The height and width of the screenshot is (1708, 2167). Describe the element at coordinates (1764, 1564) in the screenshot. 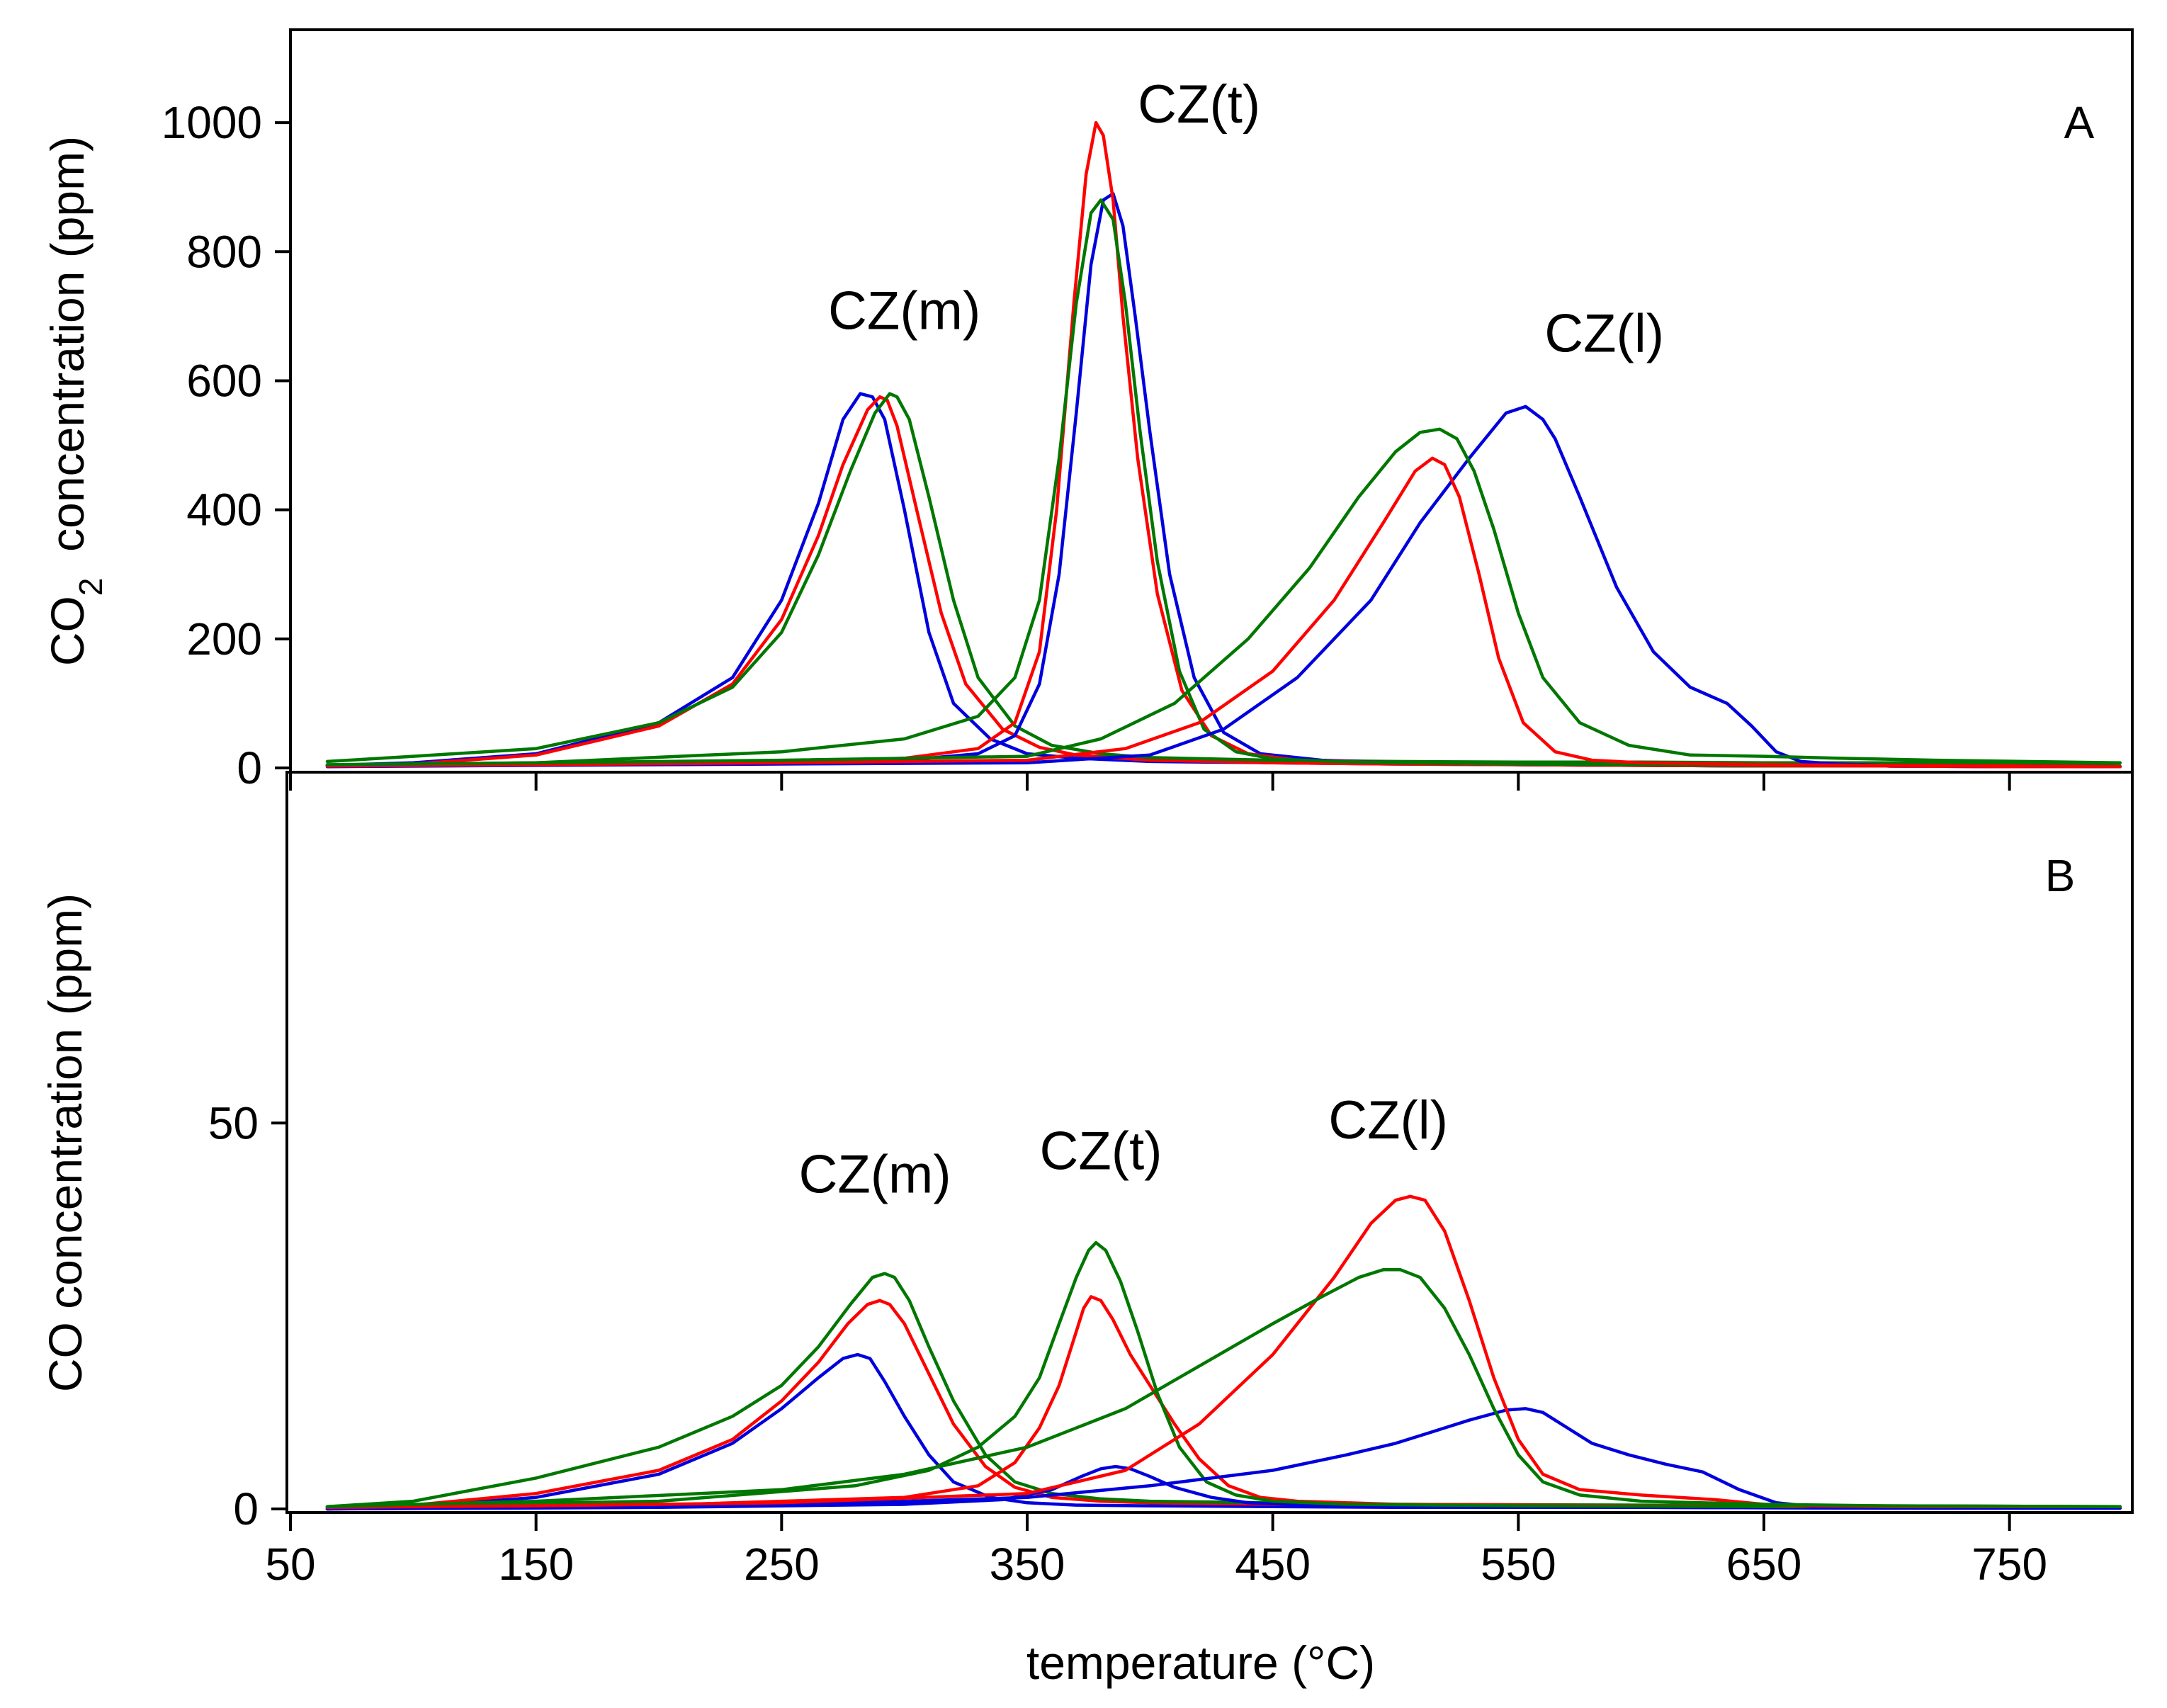

I see `x-tick-label: 650` at that location.